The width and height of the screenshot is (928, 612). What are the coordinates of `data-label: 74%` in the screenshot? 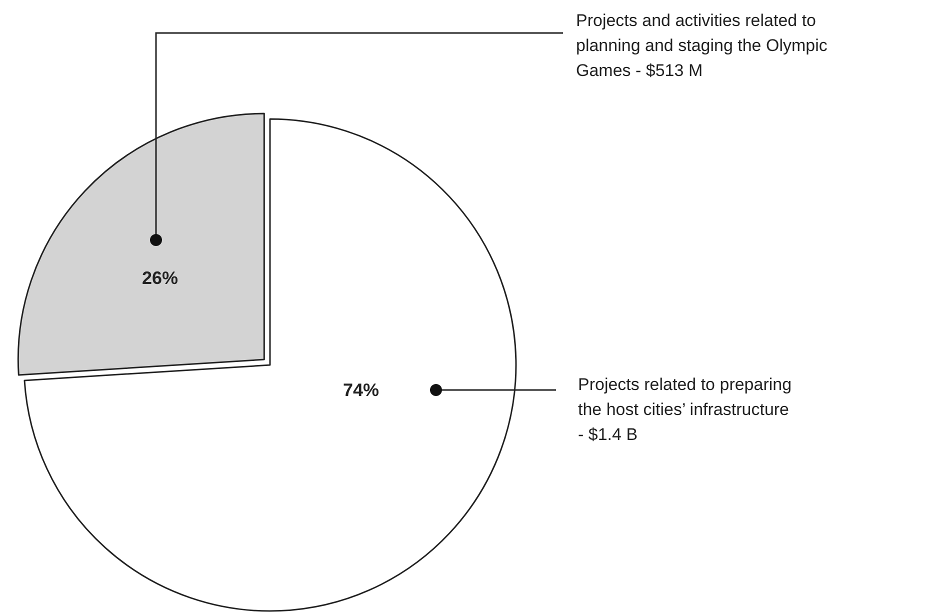 It's located at (360, 390).